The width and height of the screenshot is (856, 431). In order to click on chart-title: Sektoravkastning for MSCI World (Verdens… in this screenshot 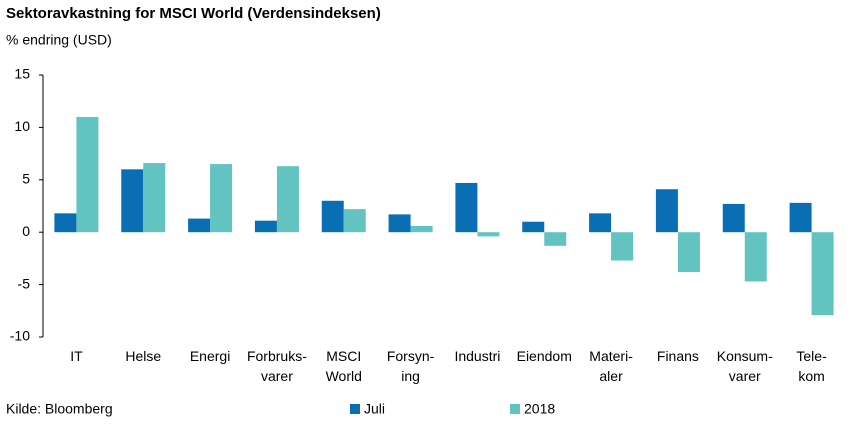, I will do `click(193, 13)`.